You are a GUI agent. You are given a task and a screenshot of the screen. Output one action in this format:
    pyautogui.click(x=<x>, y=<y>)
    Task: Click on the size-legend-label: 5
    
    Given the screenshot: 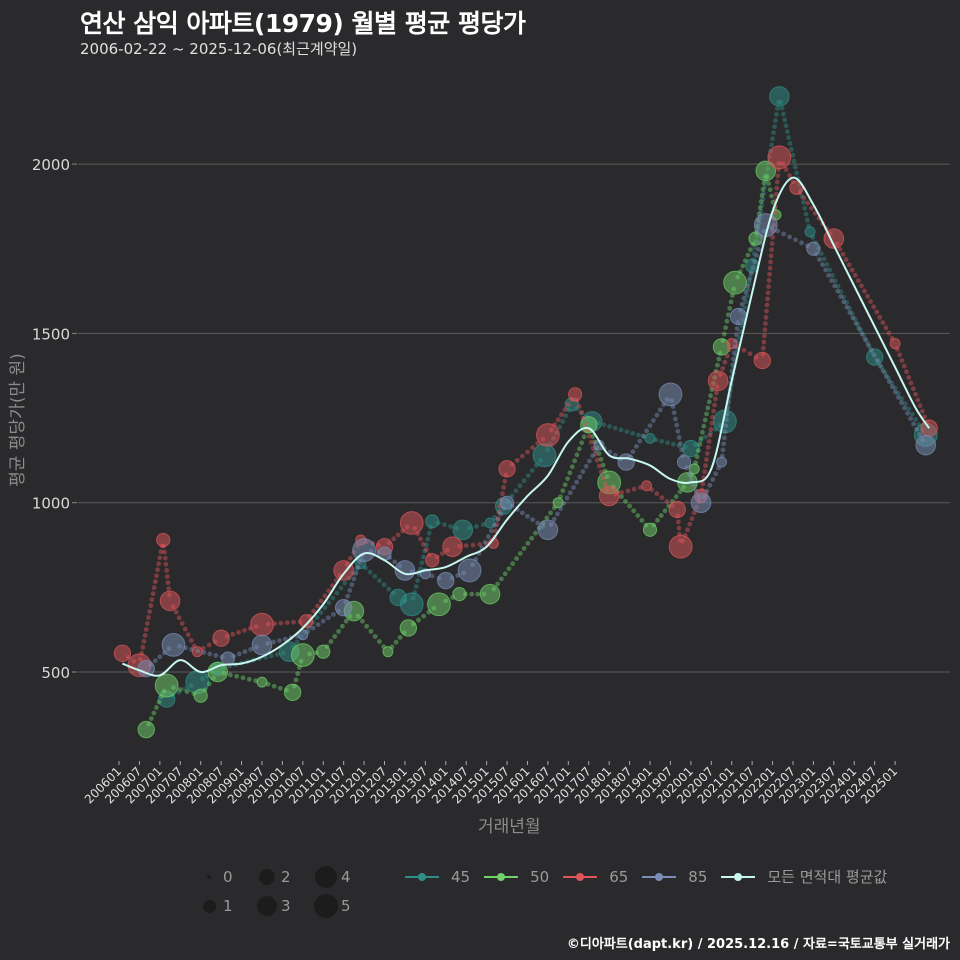 What is the action you would take?
    pyautogui.click(x=346, y=906)
    